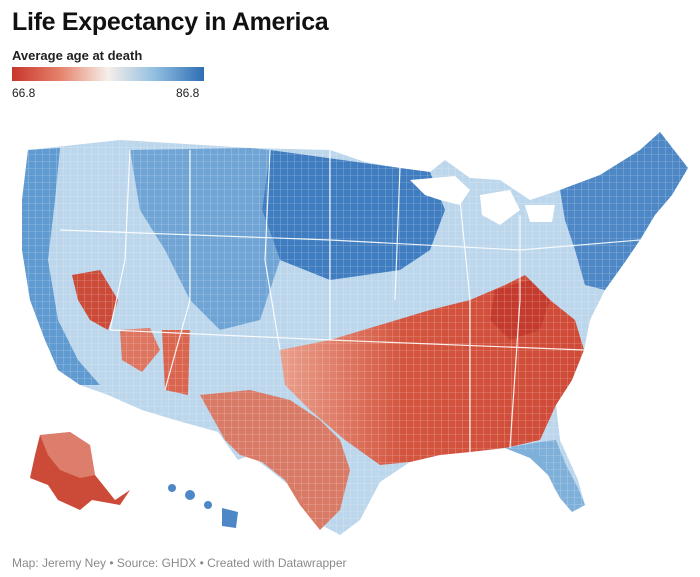  What do you see at coordinates (77, 55) in the screenshot?
I see `legend-title: Average age at death` at bounding box center [77, 55].